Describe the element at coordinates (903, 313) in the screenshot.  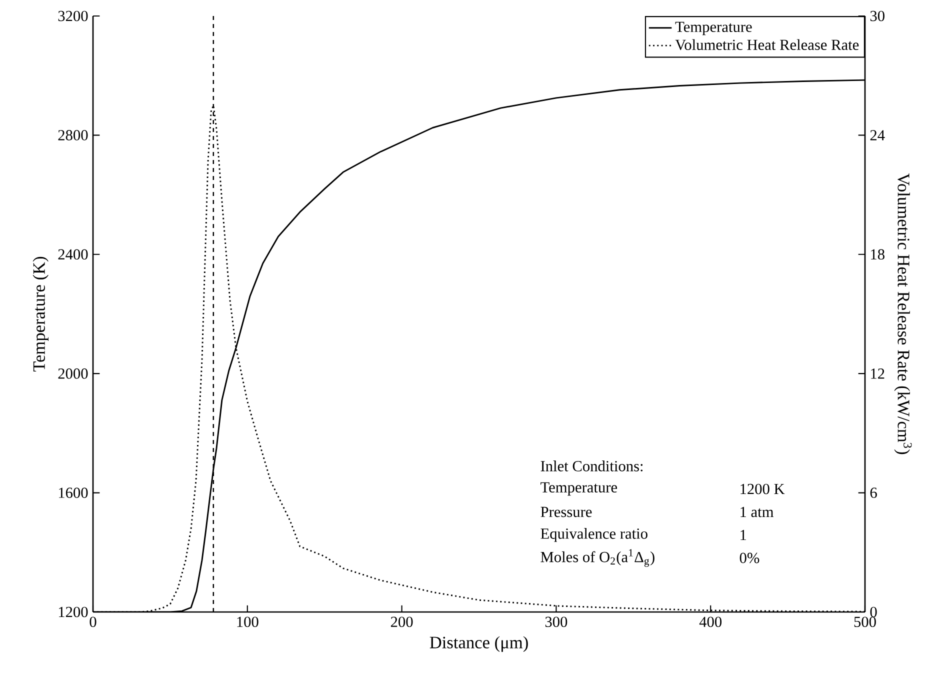
I see `y2-axis-title: Volumetric Heat Release Rate (kW/cm$^{3}$)` at that location.